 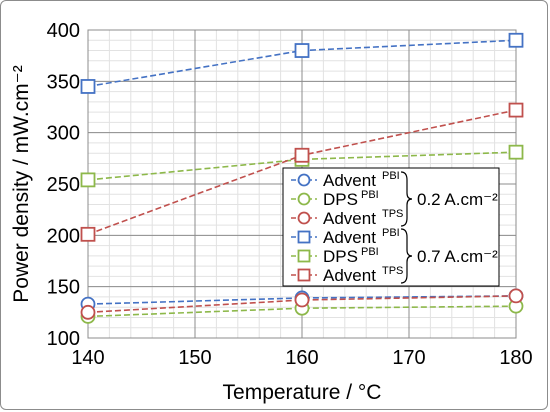 I want to click on legend-group-1: 0.7 A.cm⁻², so click(x=449, y=256).